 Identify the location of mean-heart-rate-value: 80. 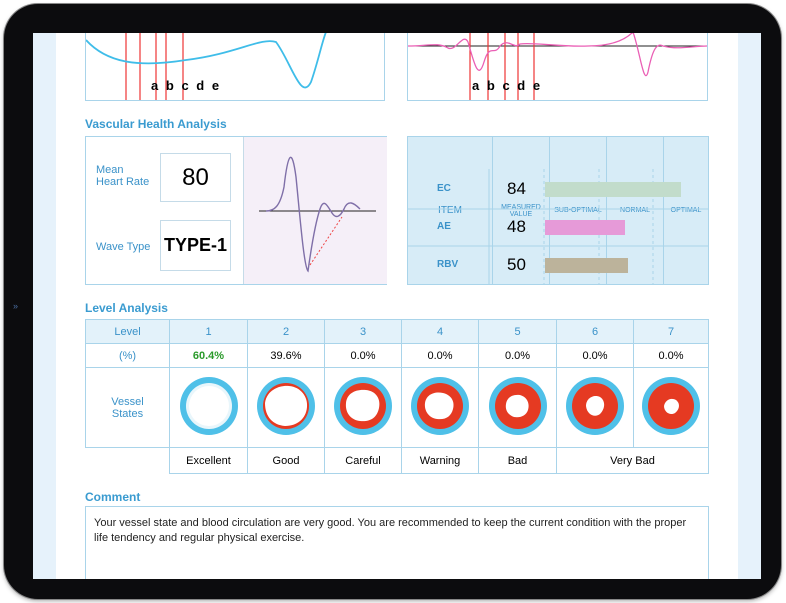
(195, 177).